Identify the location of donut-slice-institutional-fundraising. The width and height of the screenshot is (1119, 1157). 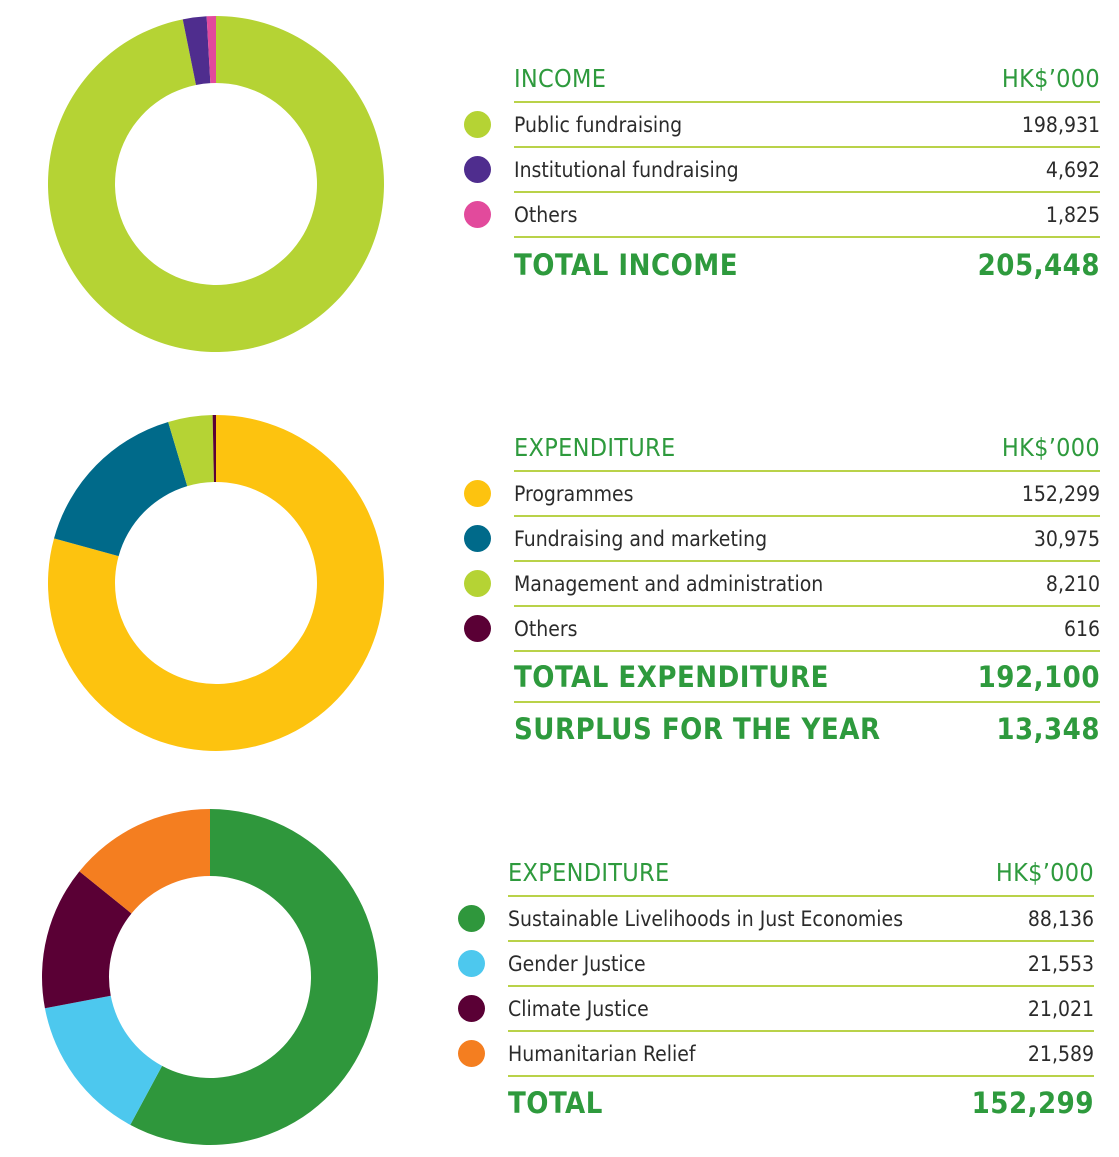
(196, 50).